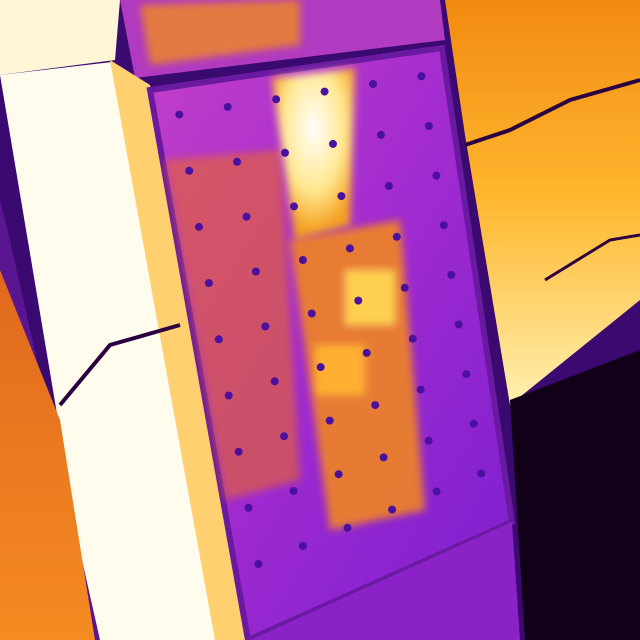  Describe the element at coordinates (220, 32) in the screenshot. I see `top-panel-warm` at that location.